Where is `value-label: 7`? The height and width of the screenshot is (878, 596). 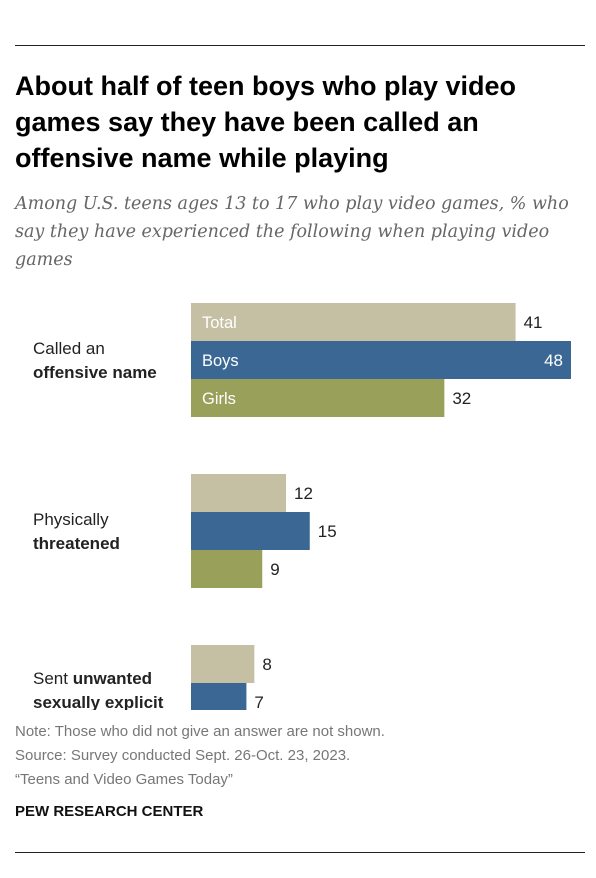 value-label: 7 is located at coordinates (258, 701).